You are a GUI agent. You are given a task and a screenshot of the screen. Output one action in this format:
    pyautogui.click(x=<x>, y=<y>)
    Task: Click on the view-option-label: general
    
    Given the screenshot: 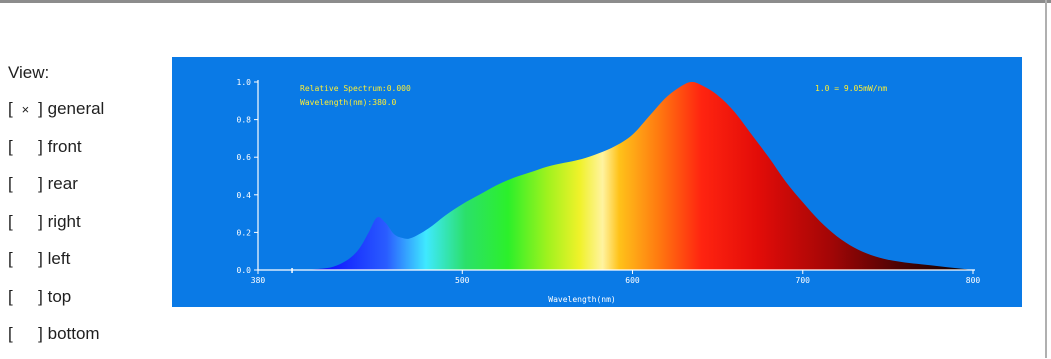 What is the action you would take?
    pyautogui.click(x=76, y=108)
    